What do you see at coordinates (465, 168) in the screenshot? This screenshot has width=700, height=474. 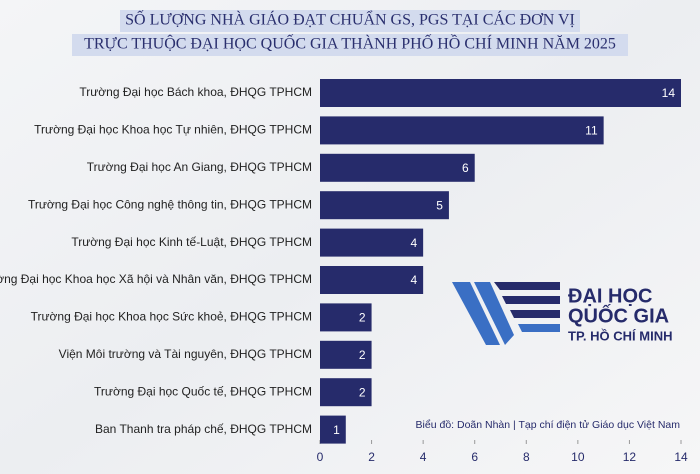 I see `data-label: 6` at bounding box center [465, 168].